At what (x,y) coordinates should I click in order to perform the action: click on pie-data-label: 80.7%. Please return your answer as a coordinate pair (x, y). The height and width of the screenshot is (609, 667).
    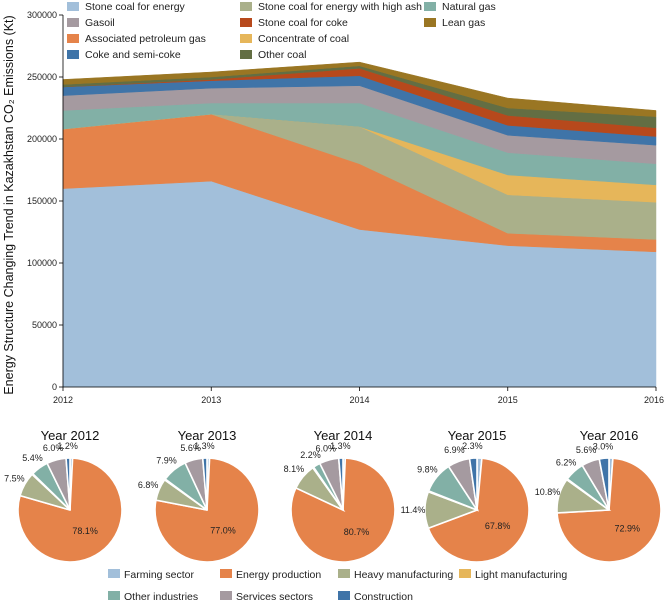
    Looking at the image, I should click on (357, 532).